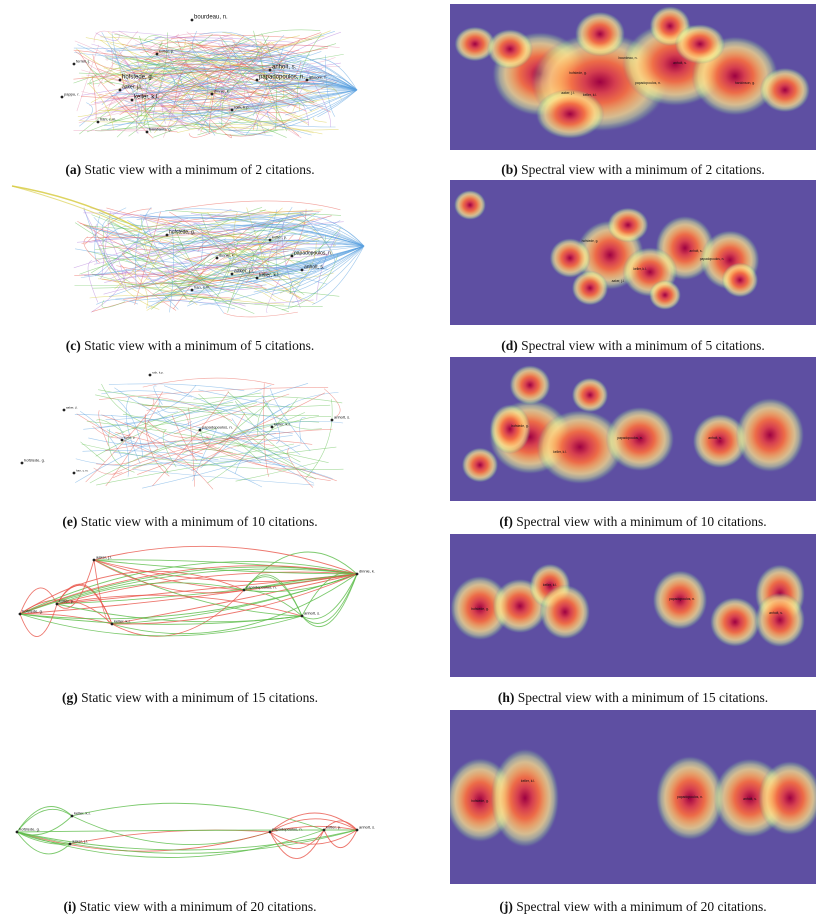  Describe the element at coordinates (122, 440) in the screenshot. I see `figure-e-node-kotler-p` at that location.